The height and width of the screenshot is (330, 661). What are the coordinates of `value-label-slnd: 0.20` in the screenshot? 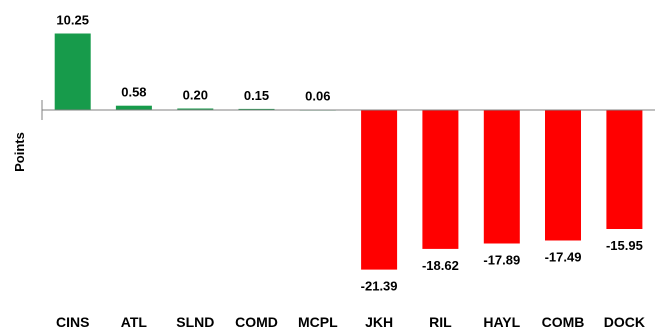 It's located at (195, 95).